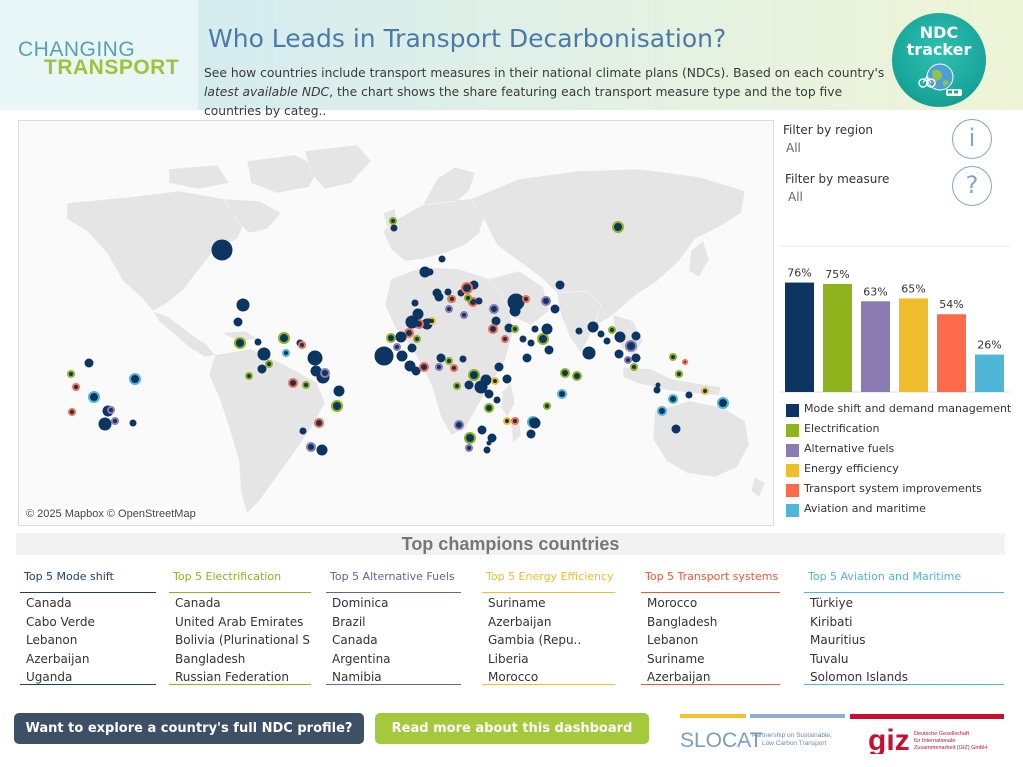 The width and height of the screenshot is (1023, 767). Describe the element at coordinates (831, 603) in the screenshot. I see `champion-country: Türkiye` at that location.